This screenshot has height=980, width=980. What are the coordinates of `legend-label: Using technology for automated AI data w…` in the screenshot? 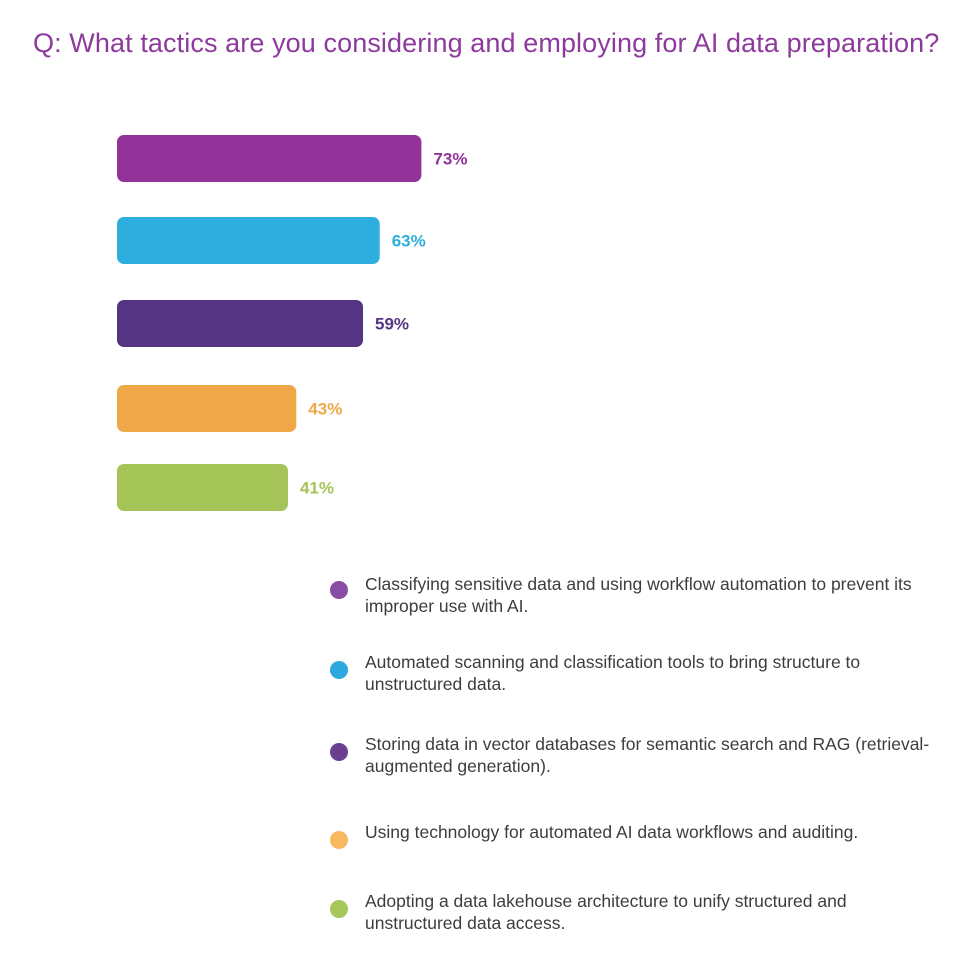 It's located at (612, 832).